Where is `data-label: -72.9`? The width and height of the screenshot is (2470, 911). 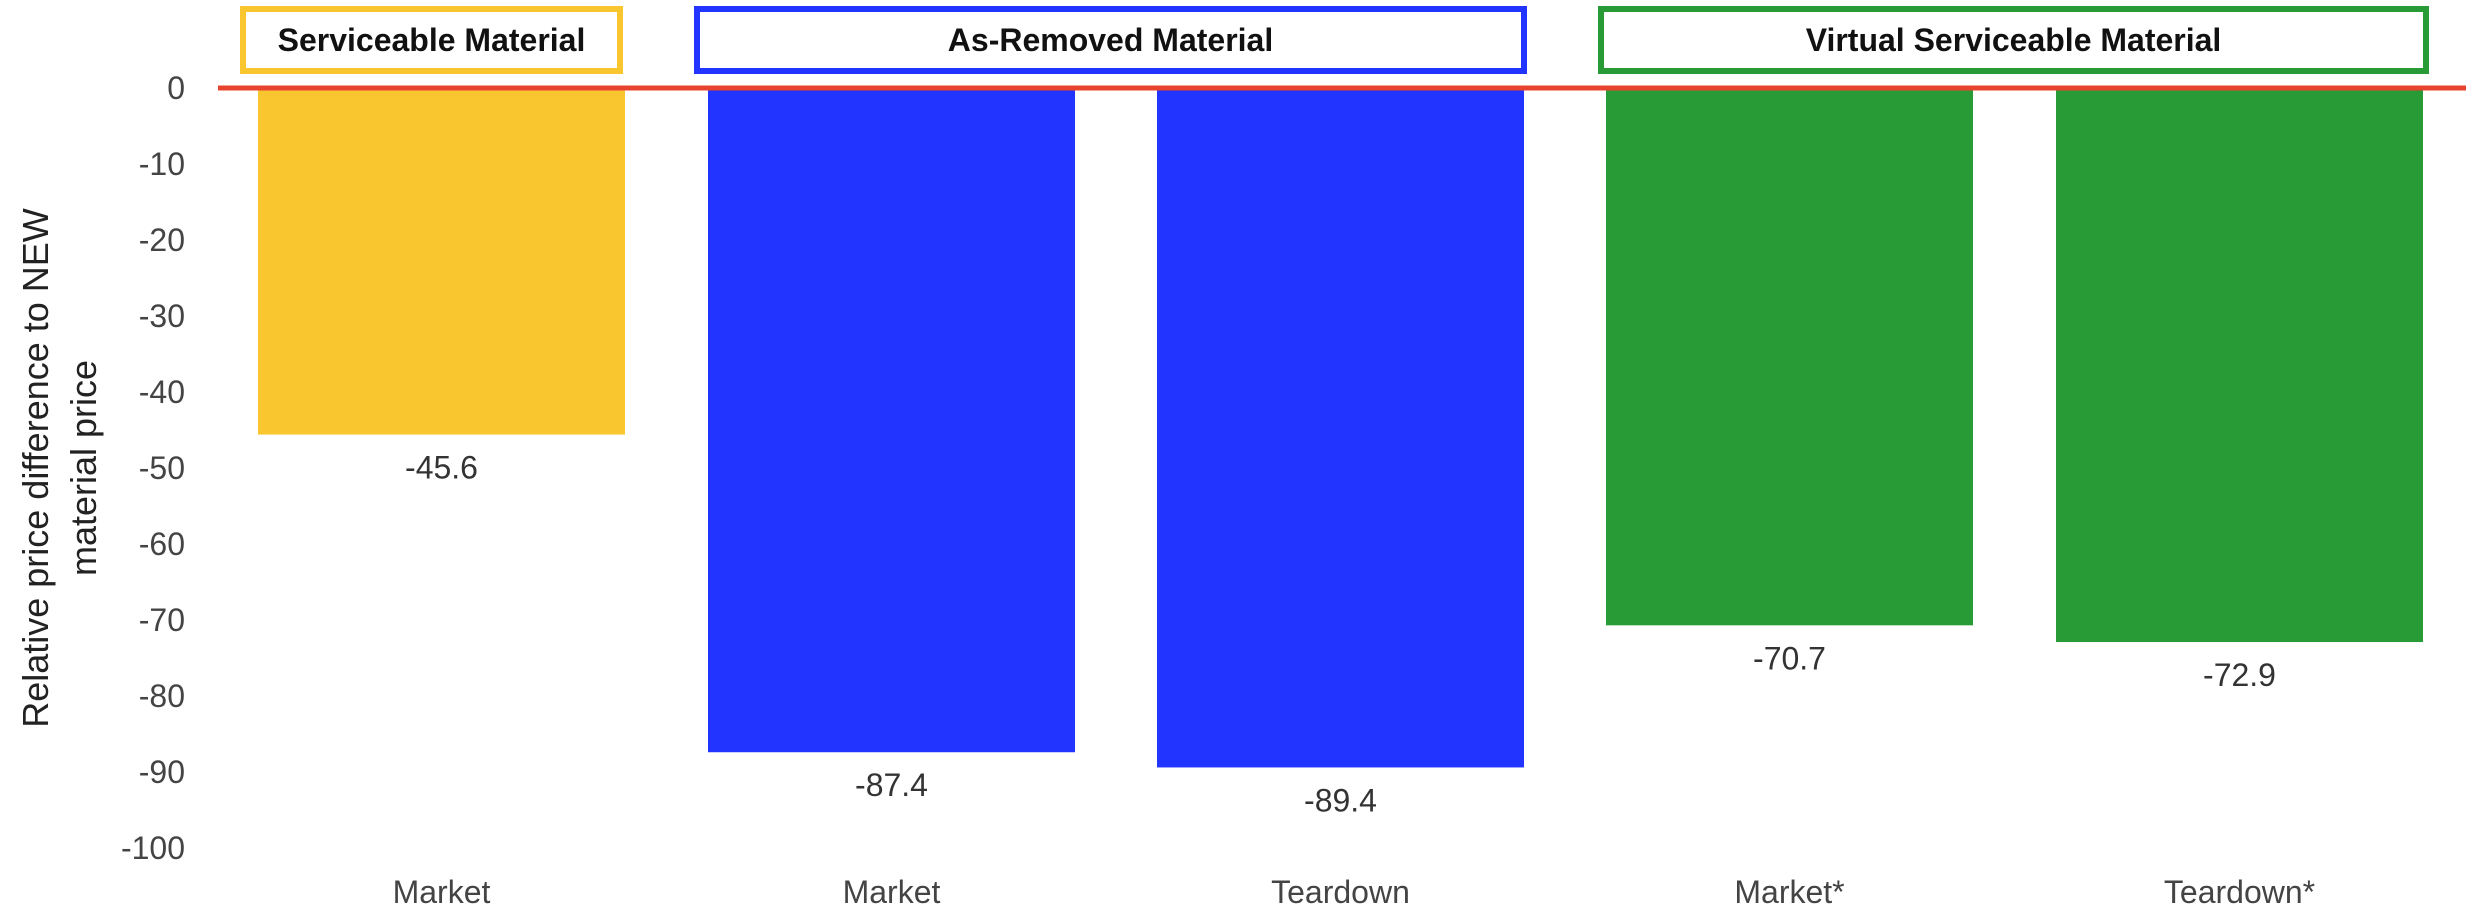 data-label: -72.9 is located at coordinates (2239, 675).